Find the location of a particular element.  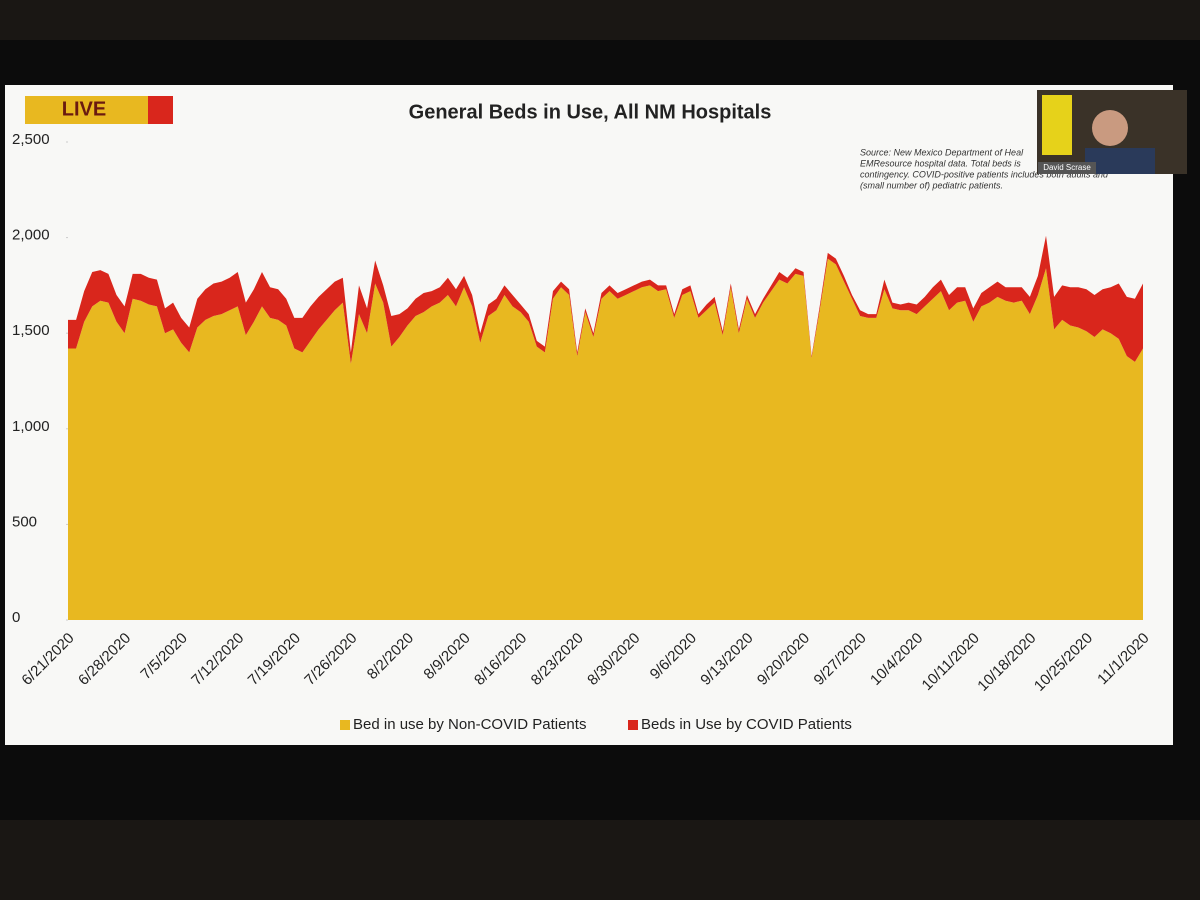

chart-title: General Beds in Use, All NM Hospitals is located at coordinates (590, 112).